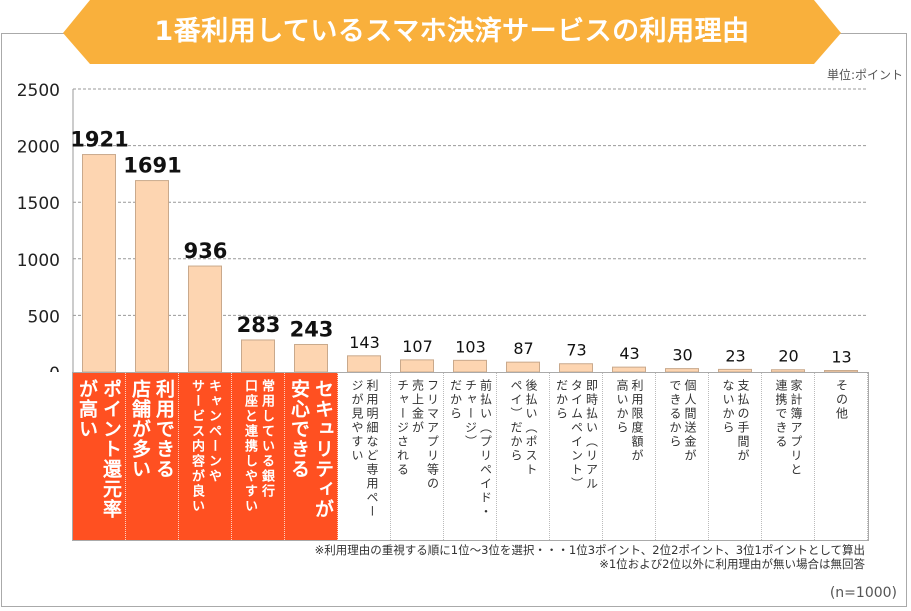 Image resolution: width=911 pixels, height=611 pixels. Describe the element at coordinates (863, 593) in the screenshot. I see `sample-size: (n=1000)` at that location.